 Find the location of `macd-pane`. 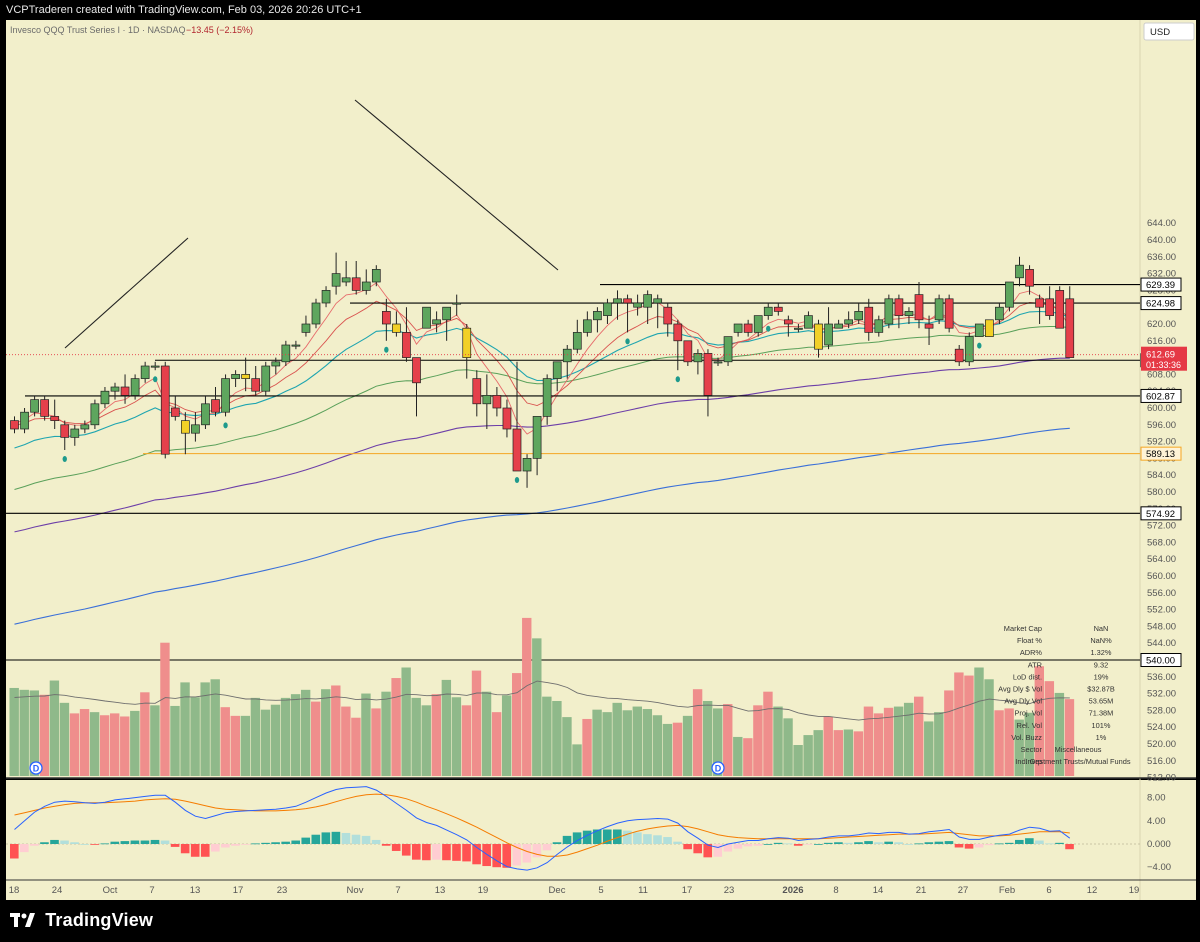

macd-pane is located at coordinates (573, 830).